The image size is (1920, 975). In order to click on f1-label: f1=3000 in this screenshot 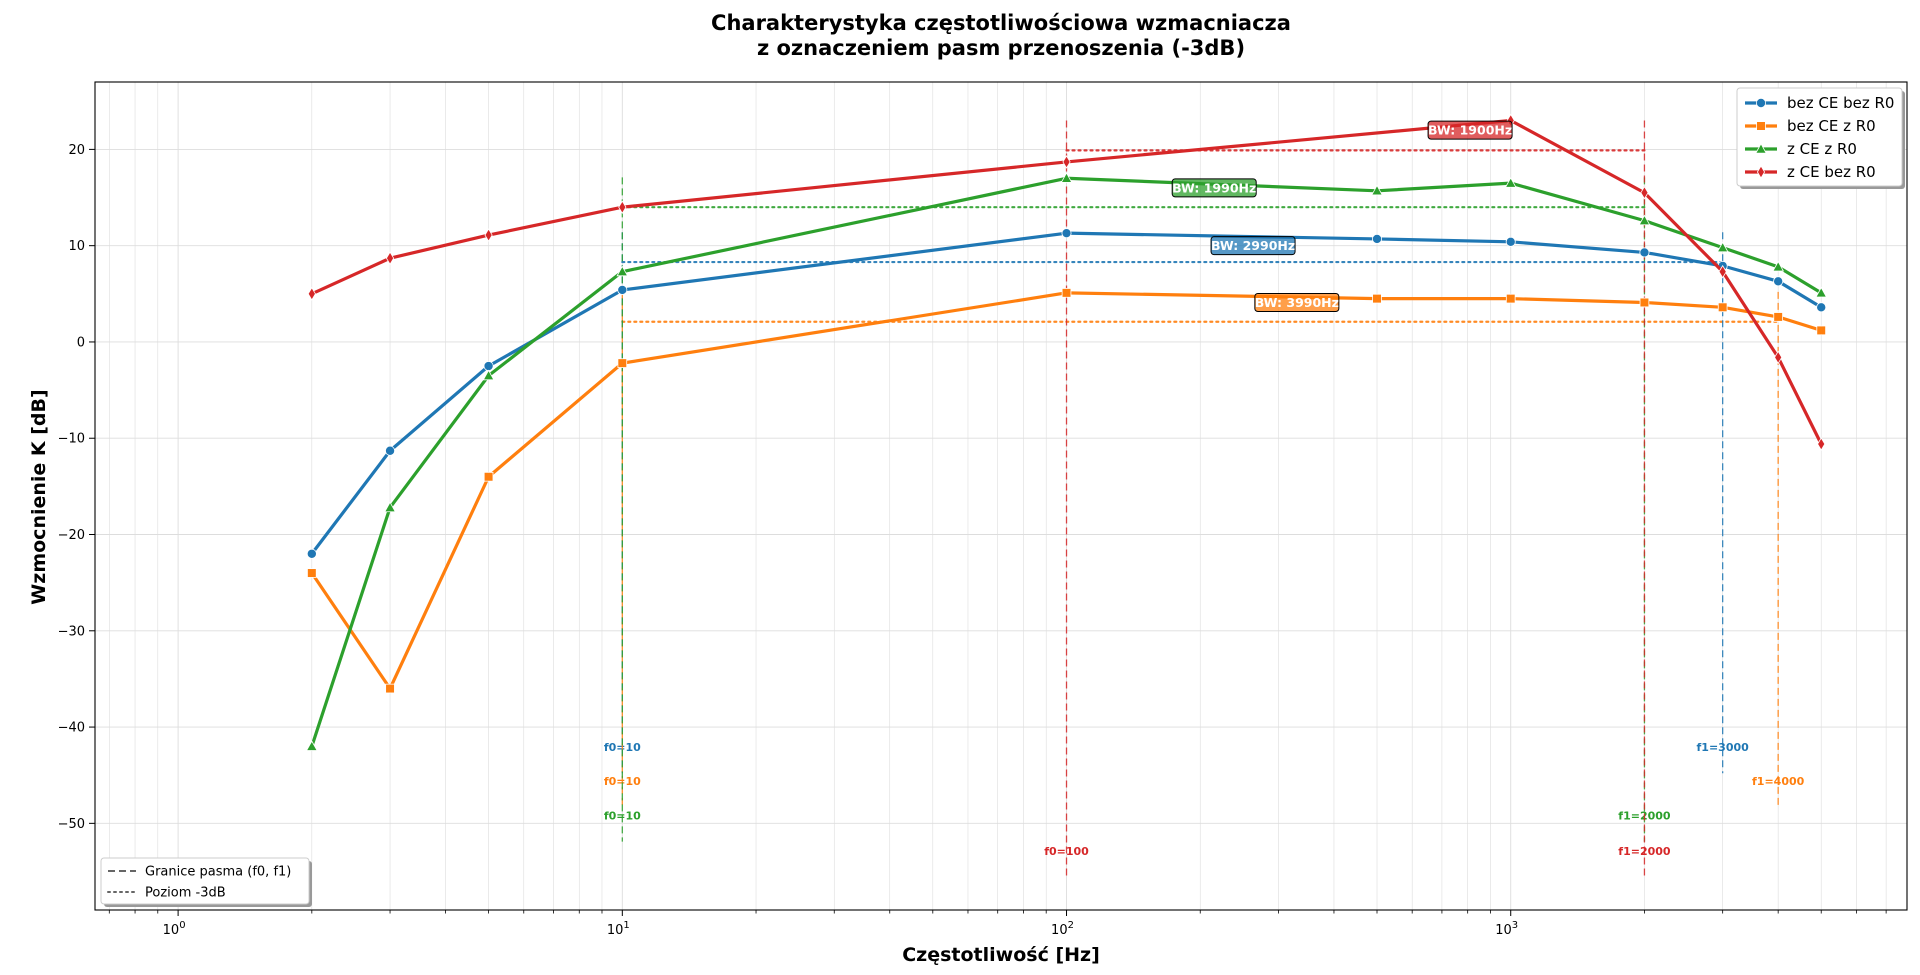, I will do `click(1723, 747)`.